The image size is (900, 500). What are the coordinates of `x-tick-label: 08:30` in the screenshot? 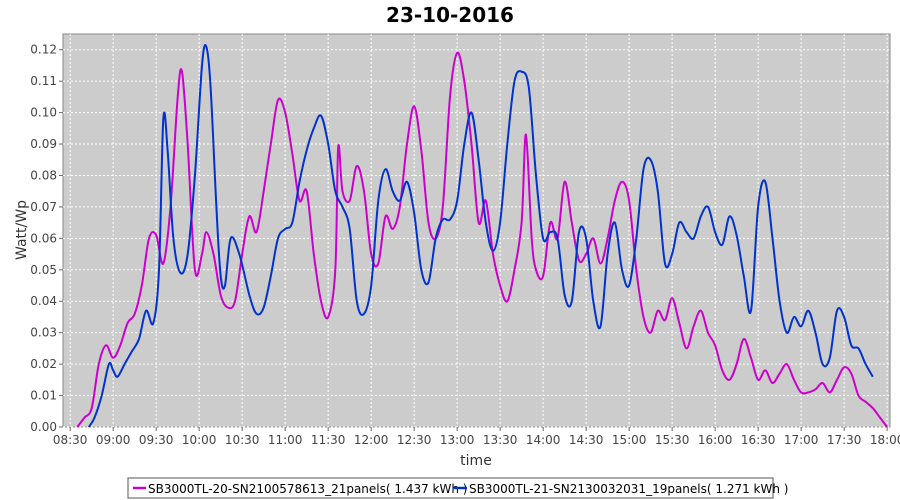 It's located at (70, 440).